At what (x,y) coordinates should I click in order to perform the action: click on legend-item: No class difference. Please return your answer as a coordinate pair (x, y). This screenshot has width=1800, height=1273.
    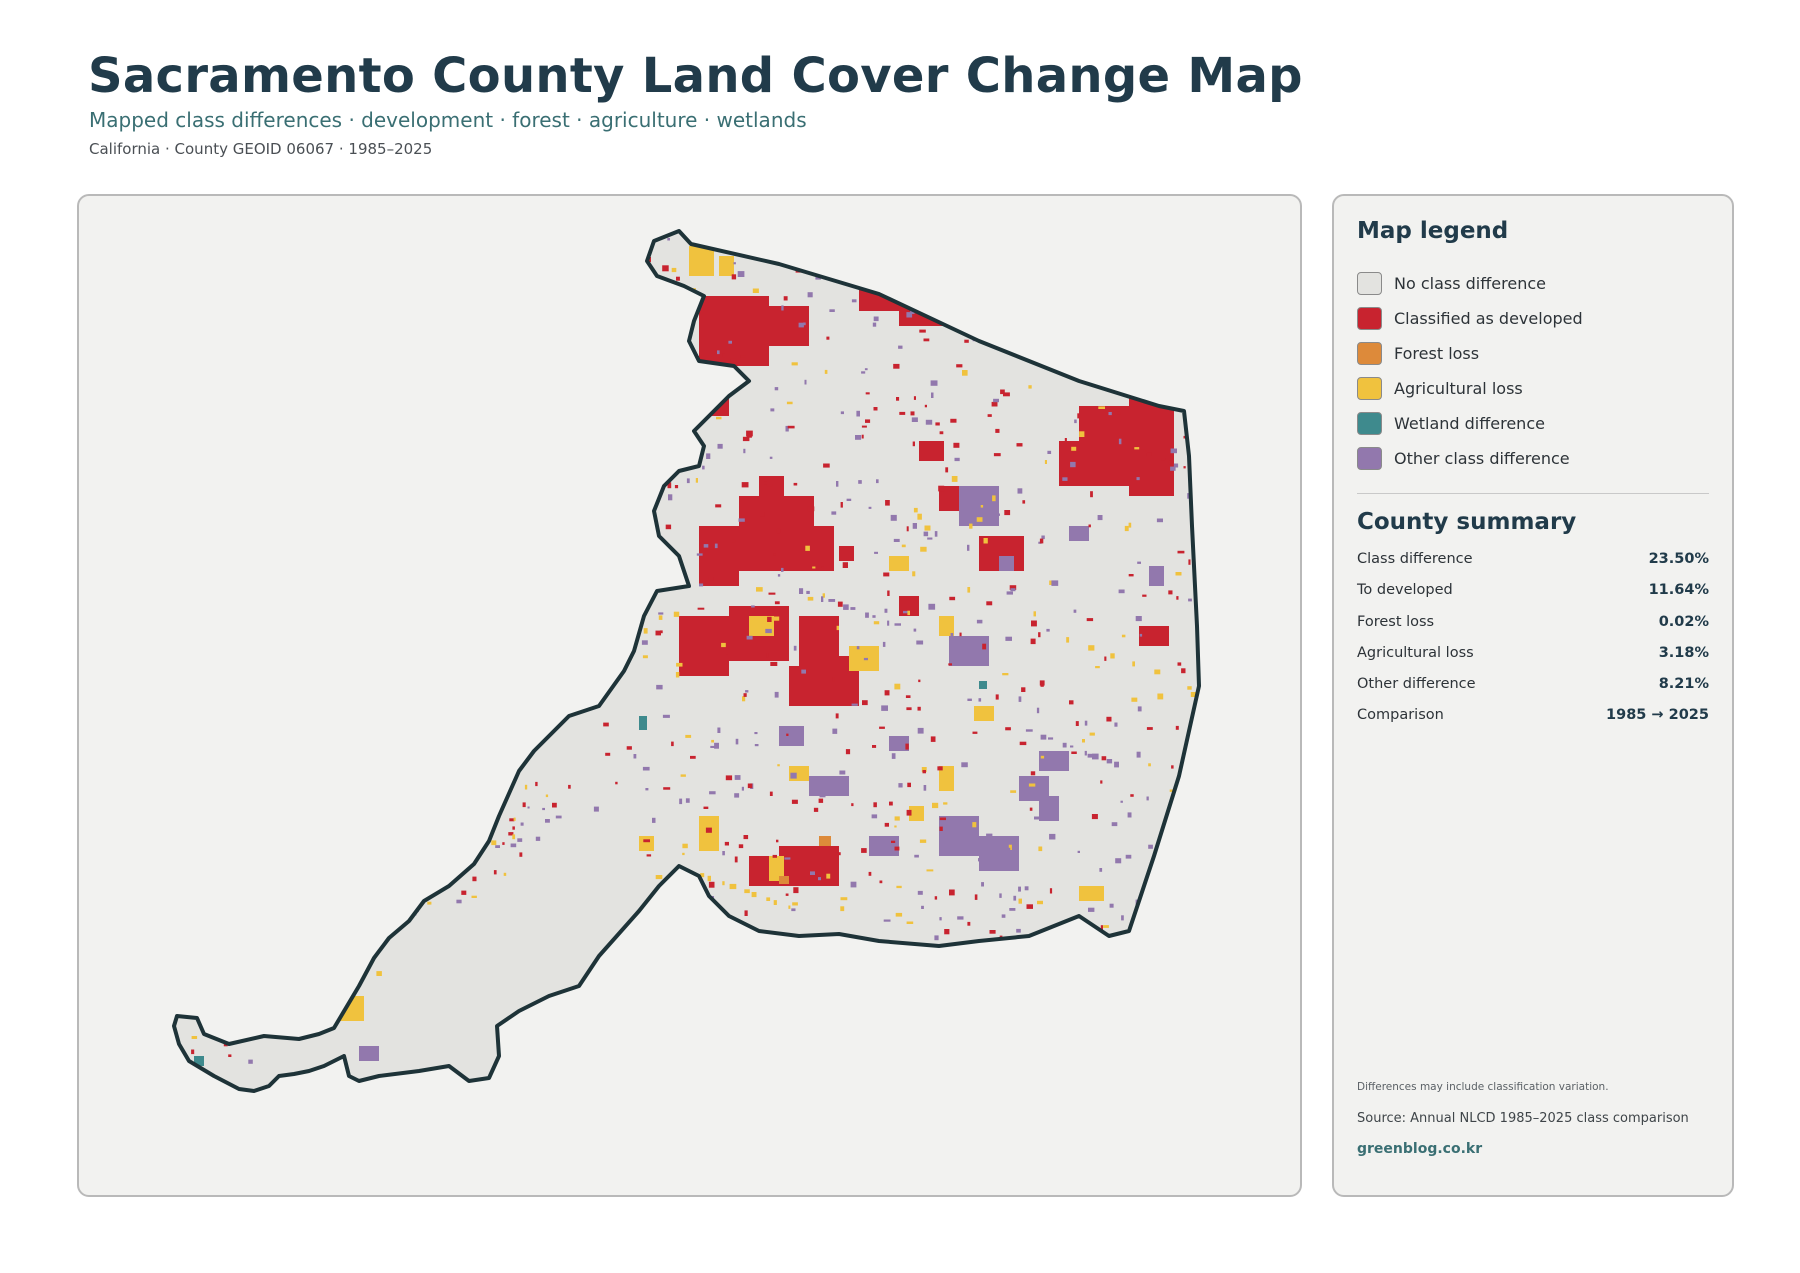
    Looking at the image, I should click on (1537, 283).